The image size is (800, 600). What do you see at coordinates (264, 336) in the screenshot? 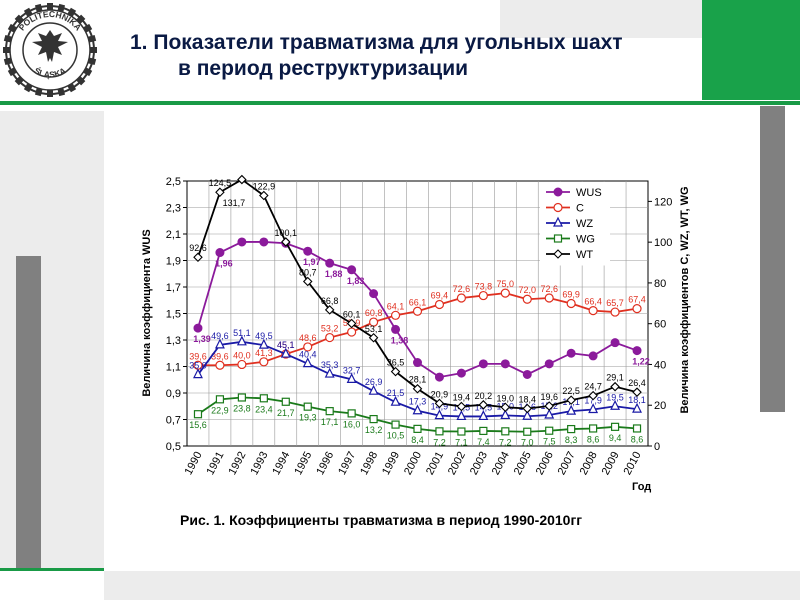
I see `data-label-wz: 49,5` at bounding box center [264, 336].